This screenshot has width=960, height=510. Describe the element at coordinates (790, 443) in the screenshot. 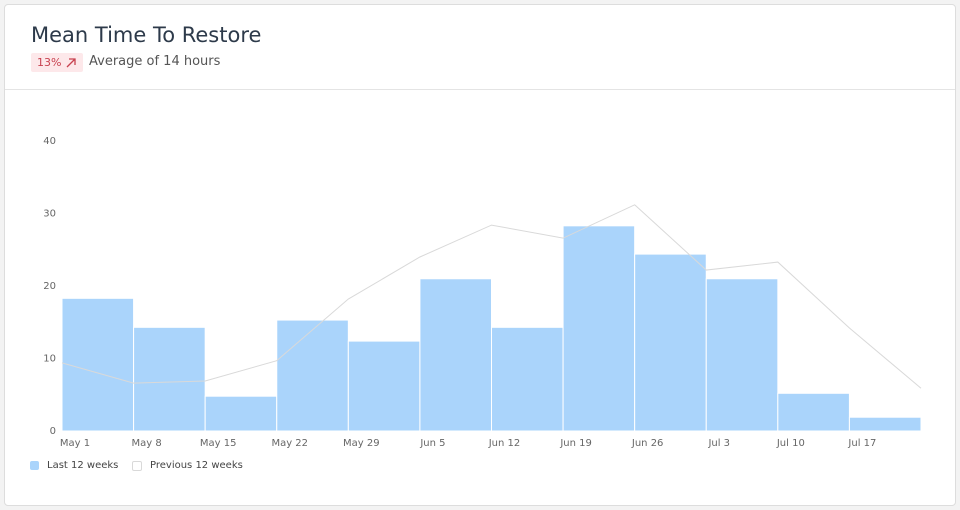

I see `x-tick-label: Jul 10` at that location.